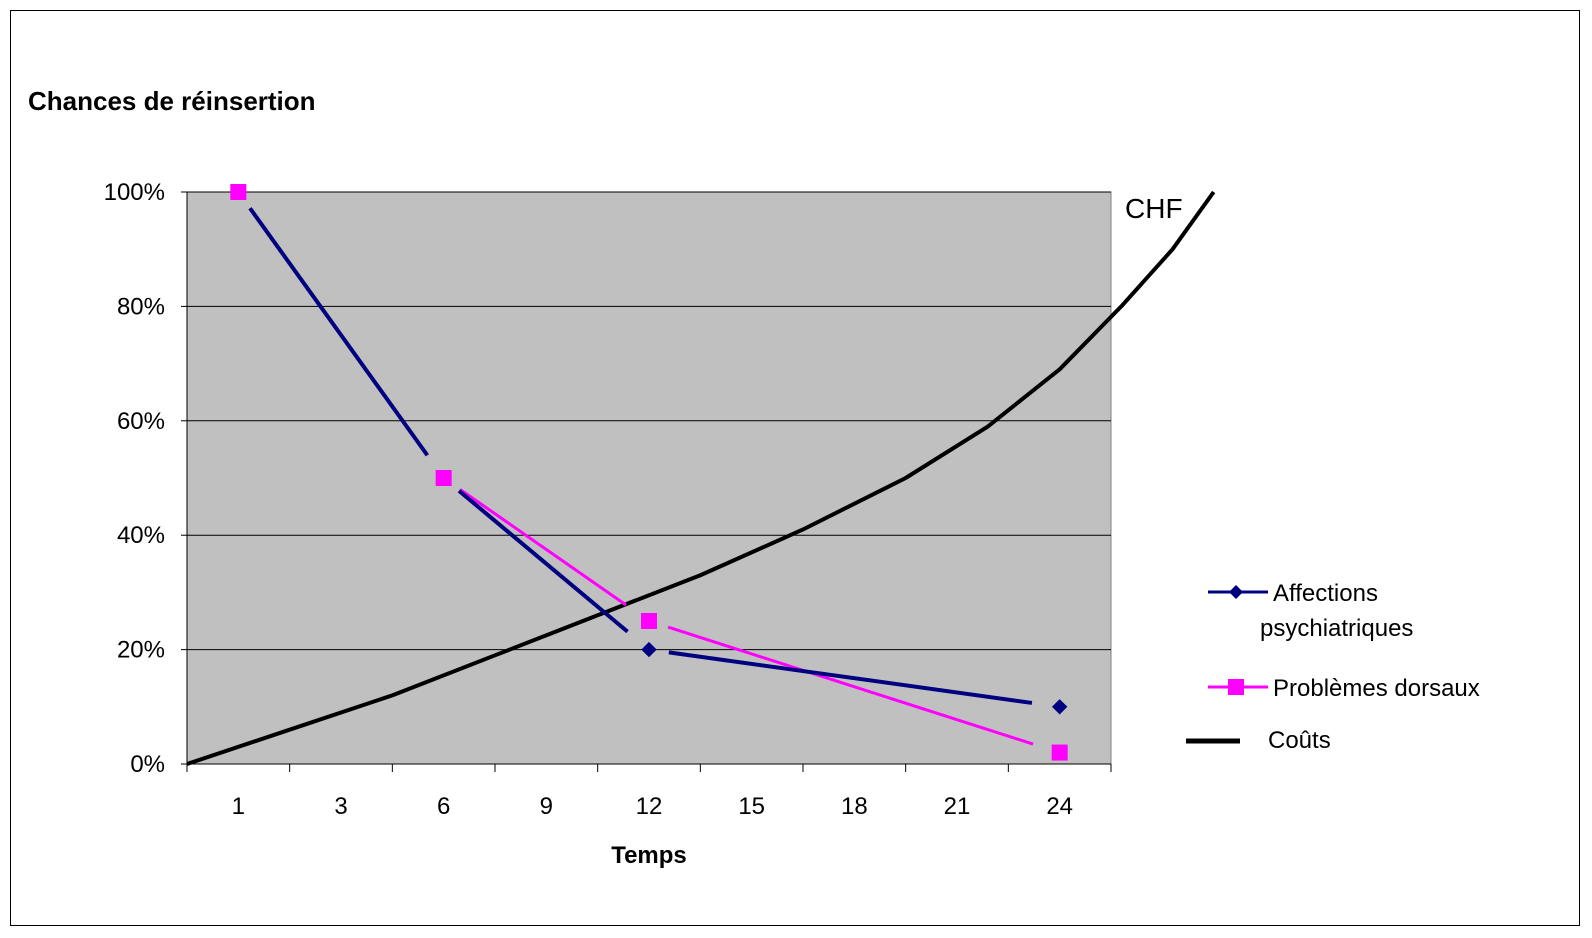  What do you see at coordinates (1336, 628) in the screenshot?
I see `legend-label-affections-line2: psychiatriques` at bounding box center [1336, 628].